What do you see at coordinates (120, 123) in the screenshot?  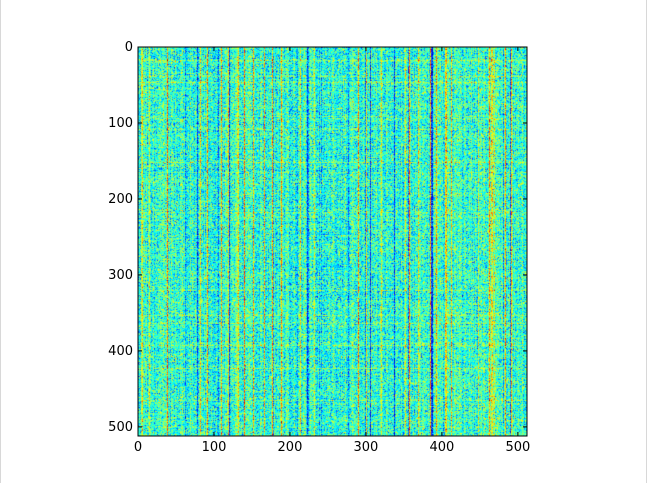 I see `y-tick-label: 100` at bounding box center [120, 123].